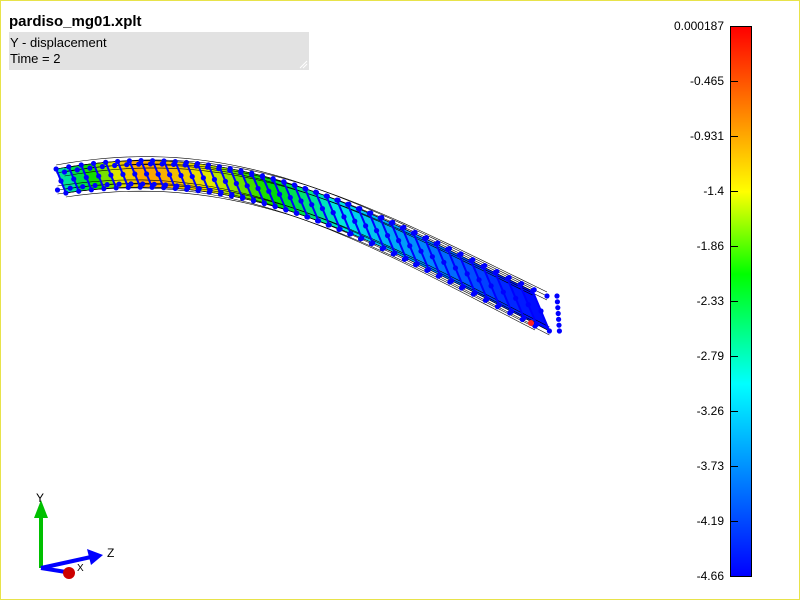 The image size is (800, 600). Describe the element at coordinates (531, 323) in the screenshot. I see `selected-node-marker` at that location.